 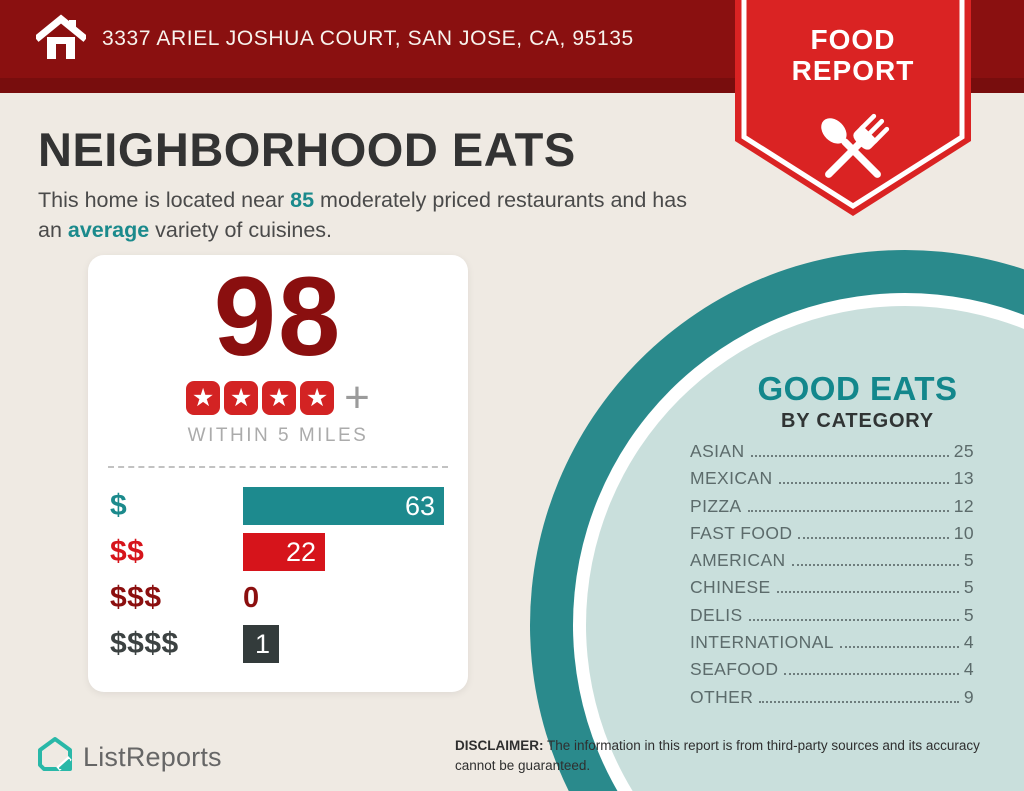 I want to click on star-rating: ★ ★ ★ ★ +, so click(x=278, y=397).